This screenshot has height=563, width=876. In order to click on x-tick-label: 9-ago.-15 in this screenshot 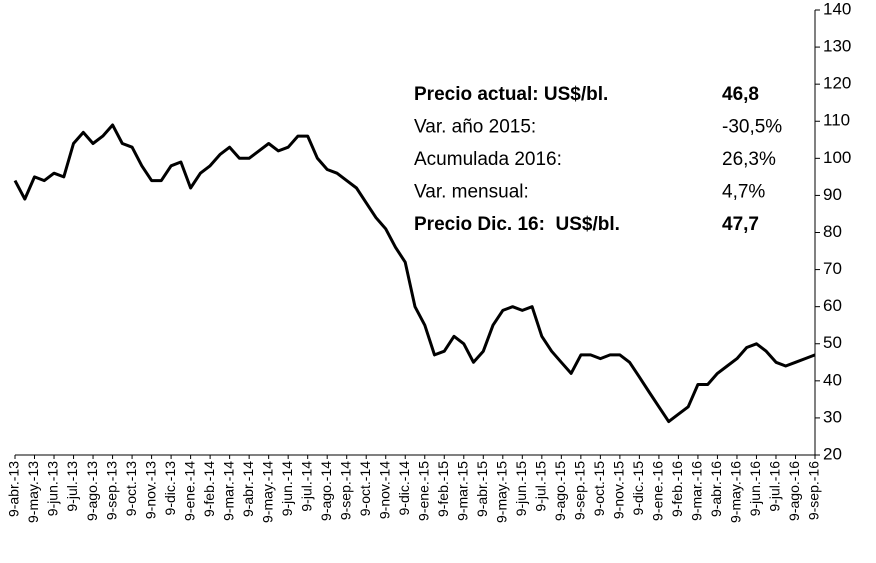, I will do `click(560, 491)`.